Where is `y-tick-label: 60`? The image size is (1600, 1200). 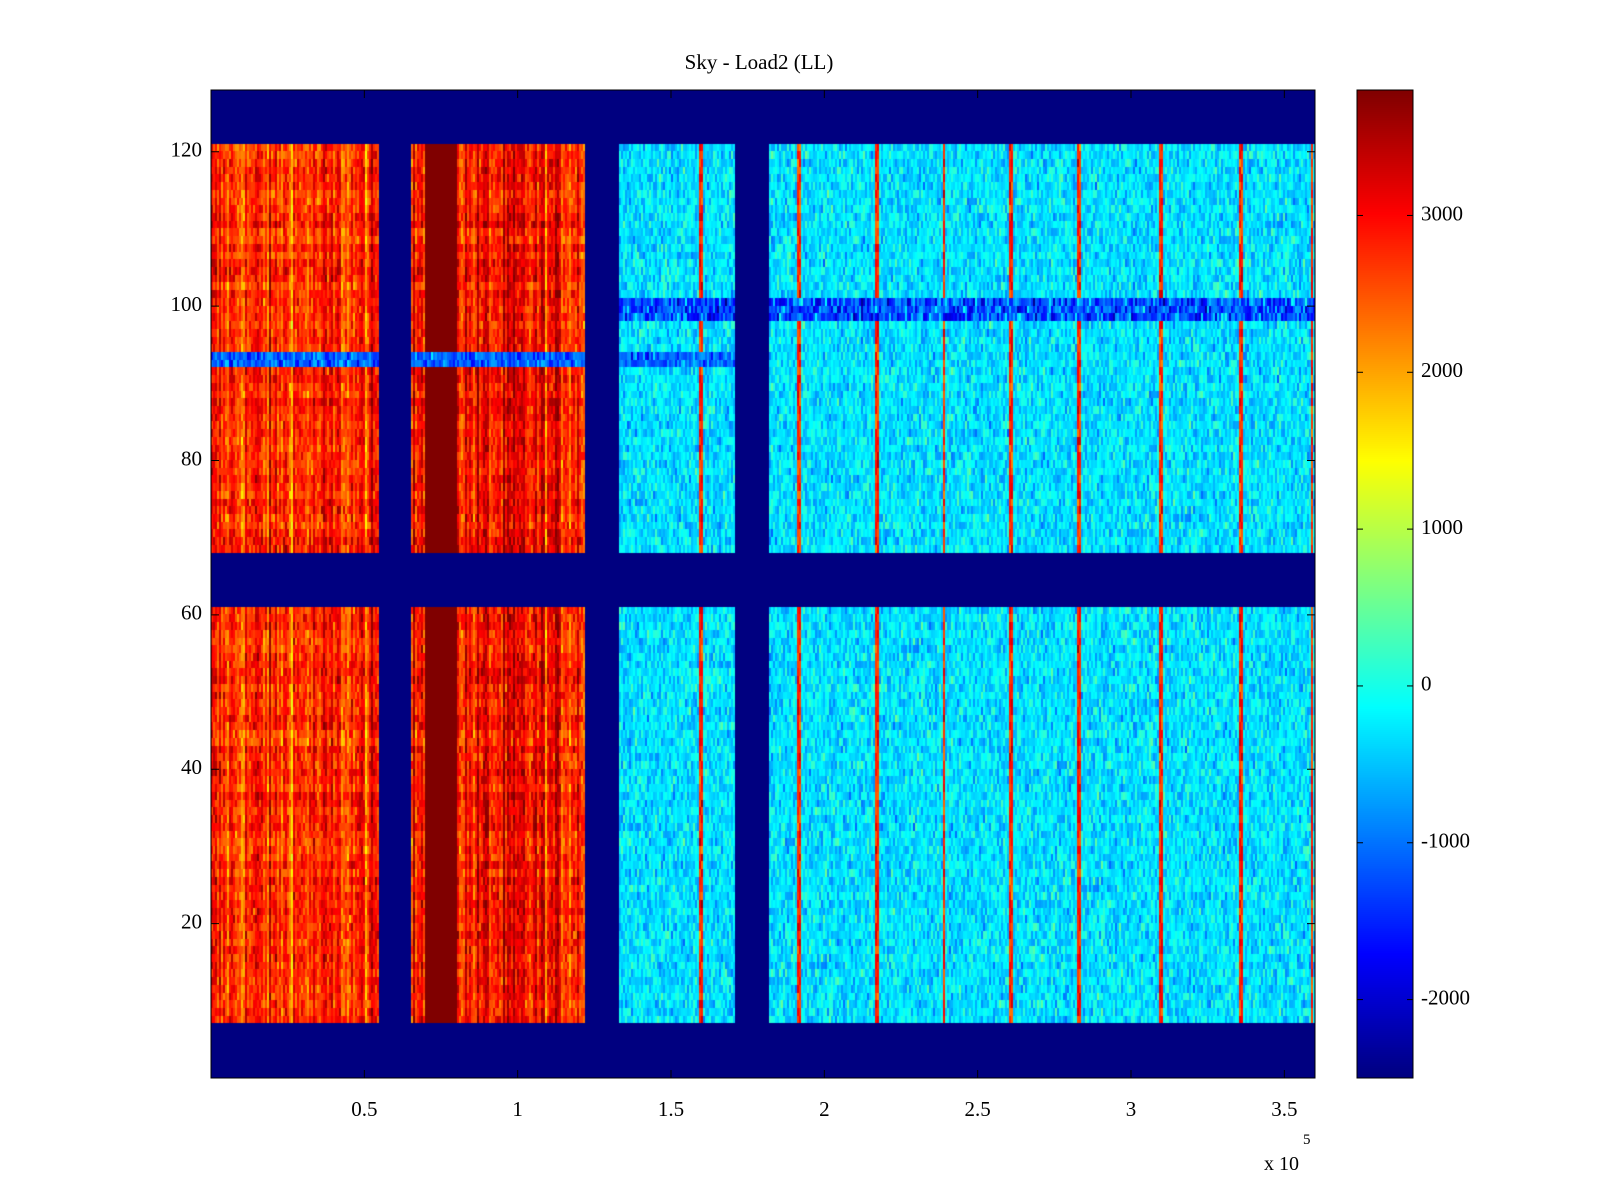 y-tick-label: 60 is located at coordinates (191, 613).